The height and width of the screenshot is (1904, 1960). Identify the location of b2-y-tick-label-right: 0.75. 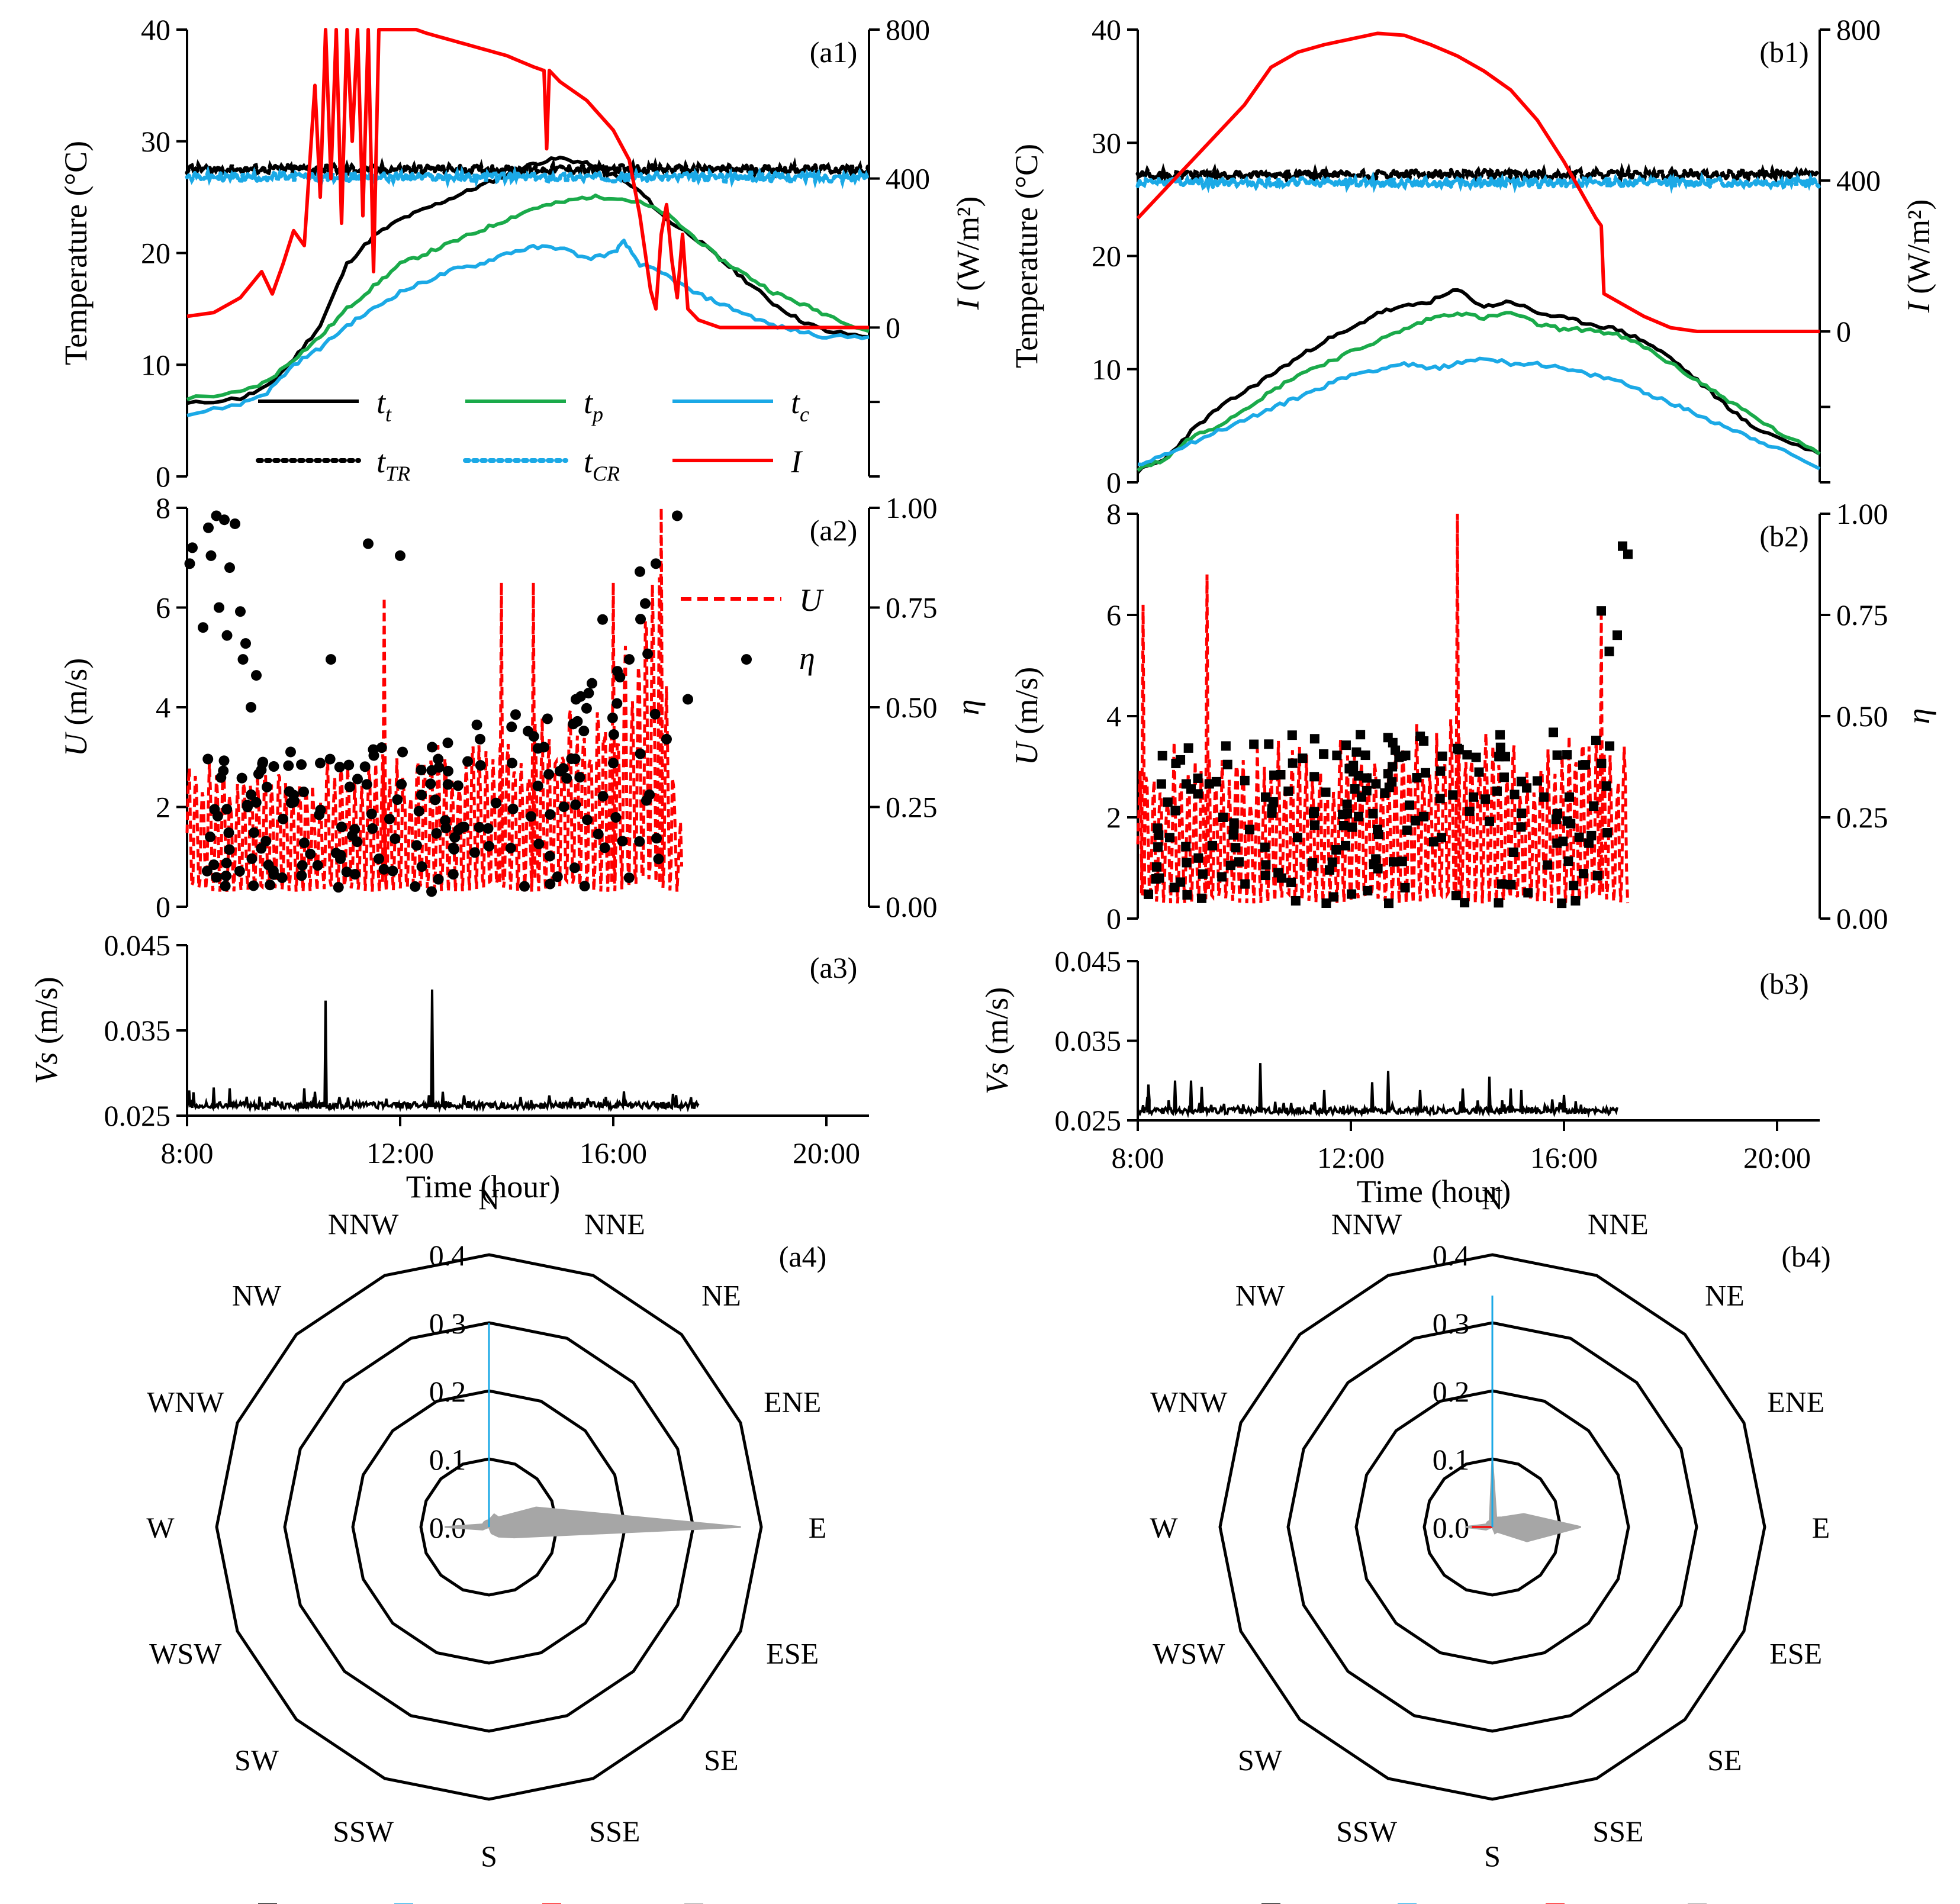
(1862, 615).